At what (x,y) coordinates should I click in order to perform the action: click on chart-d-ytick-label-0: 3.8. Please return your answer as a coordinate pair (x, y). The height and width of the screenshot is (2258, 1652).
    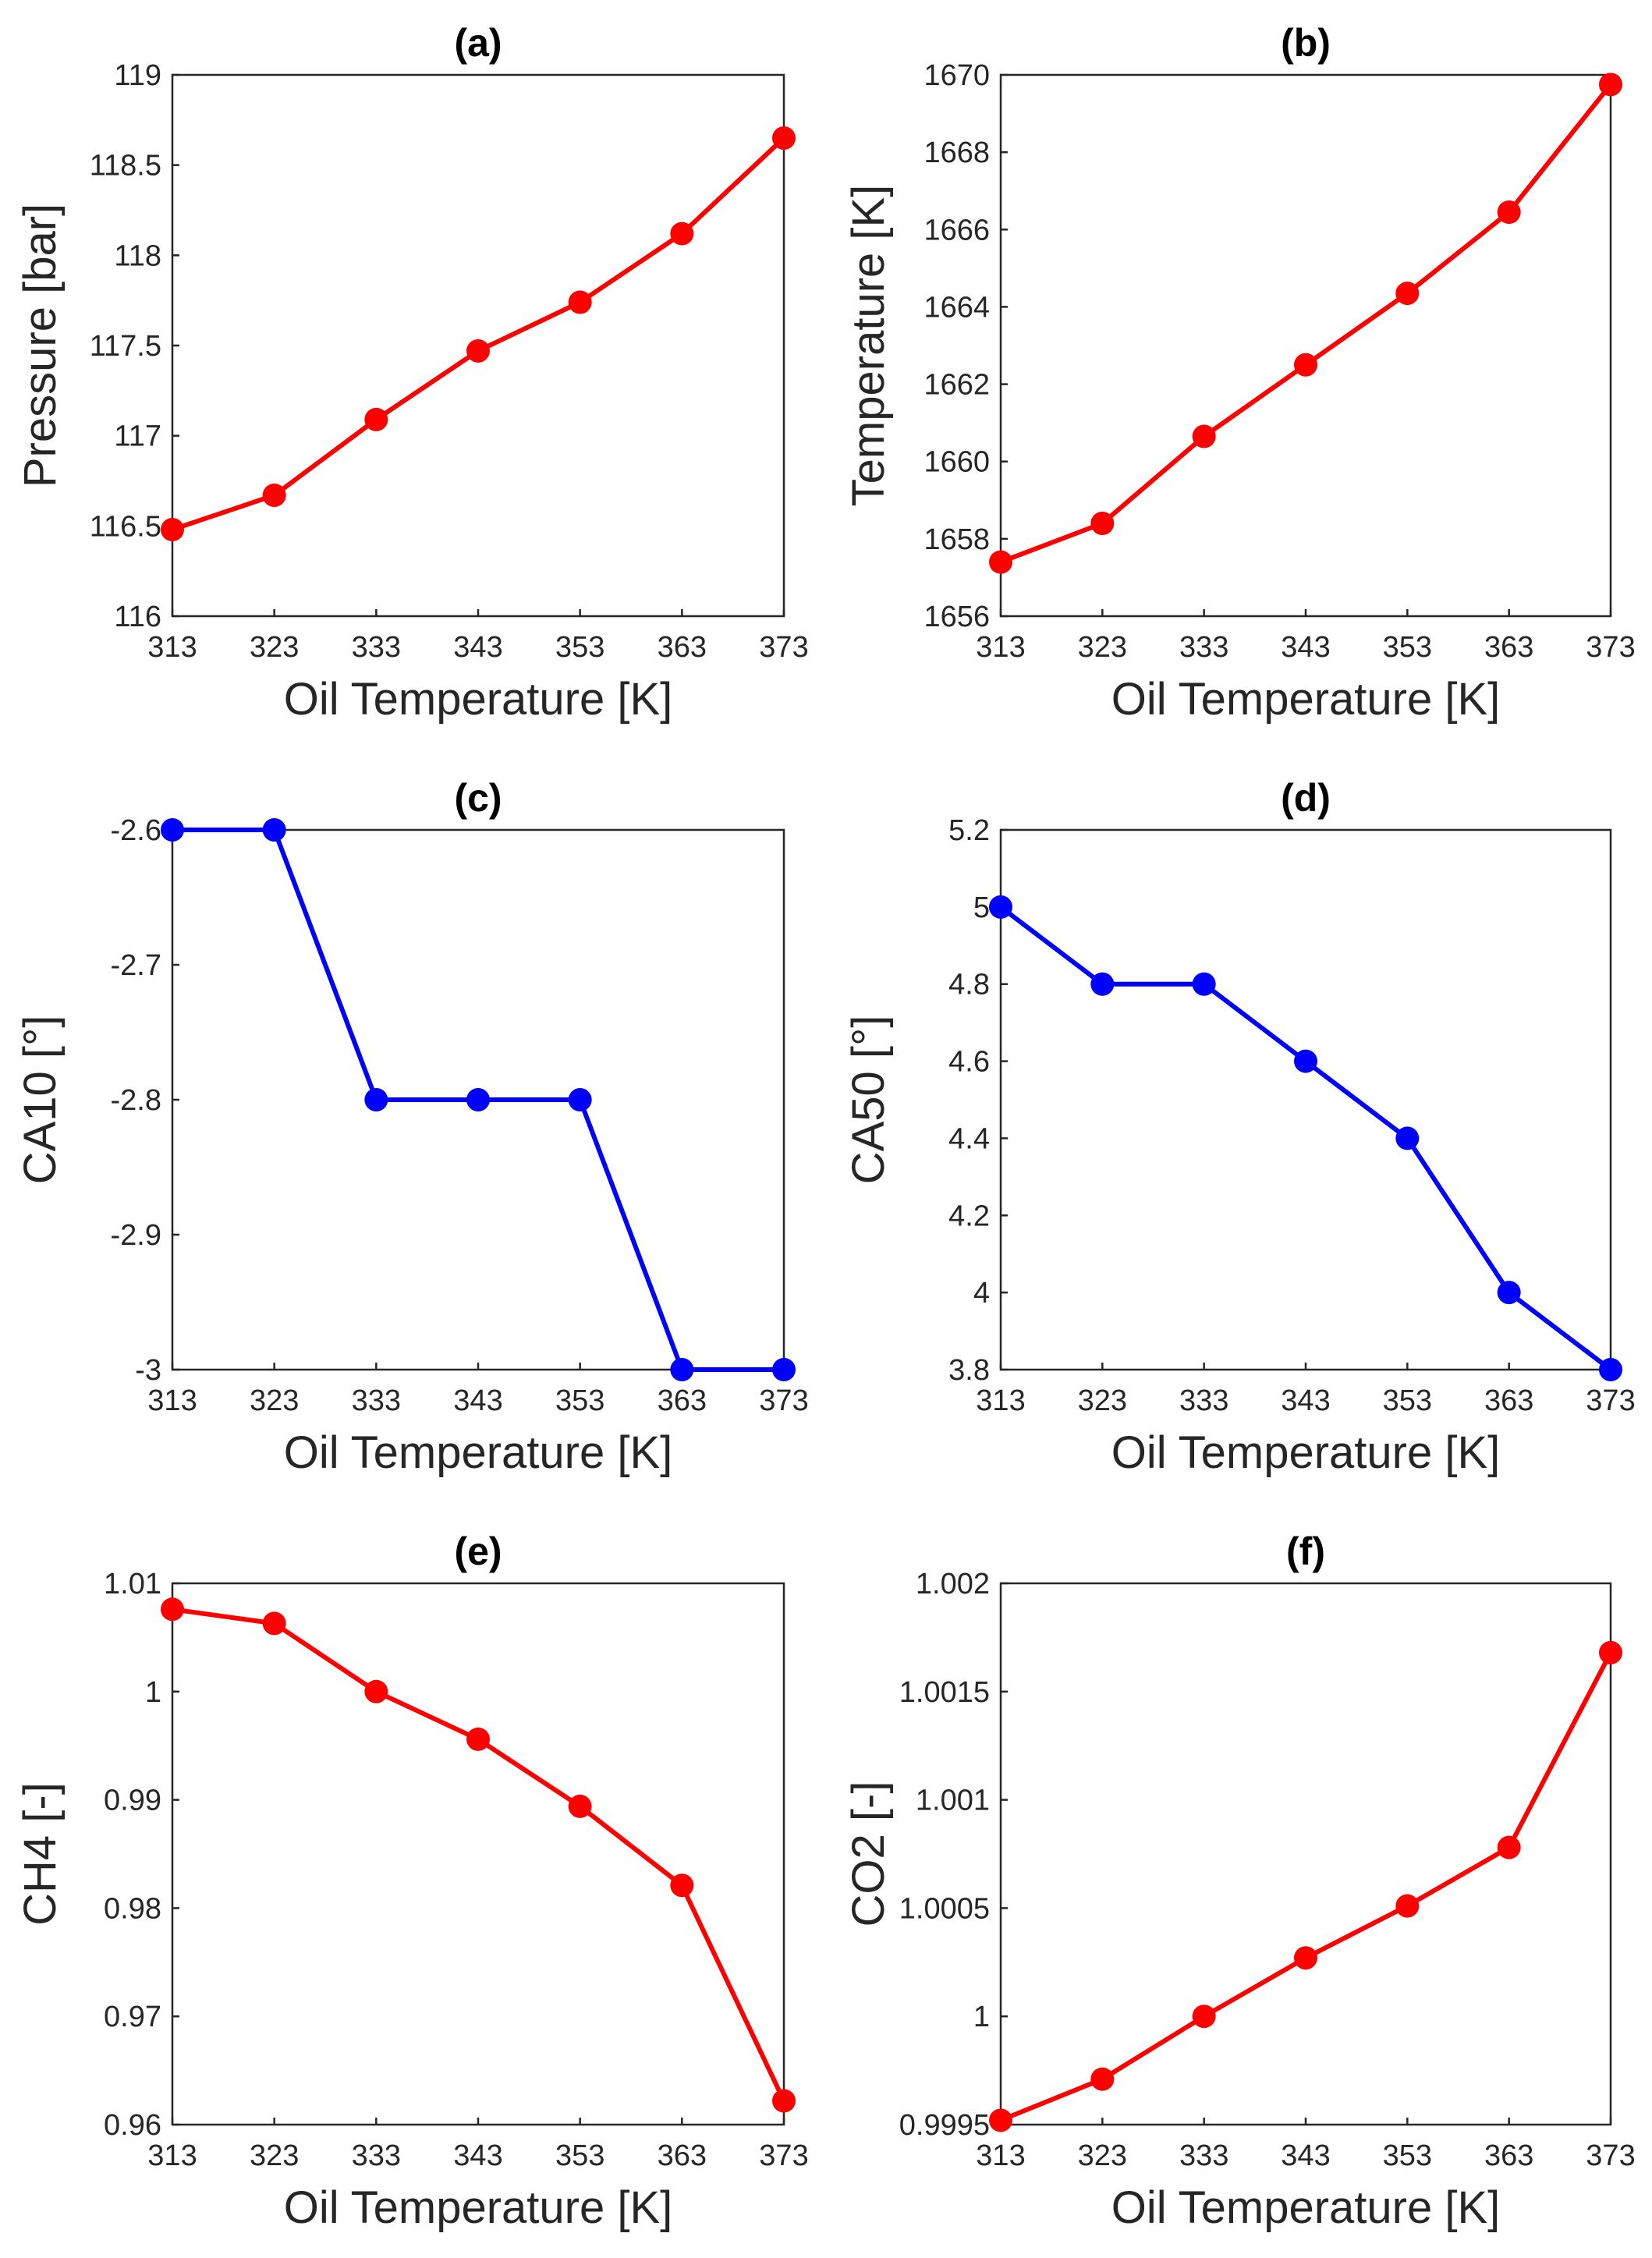
    Looking at the image, I should click on (969, 1370).